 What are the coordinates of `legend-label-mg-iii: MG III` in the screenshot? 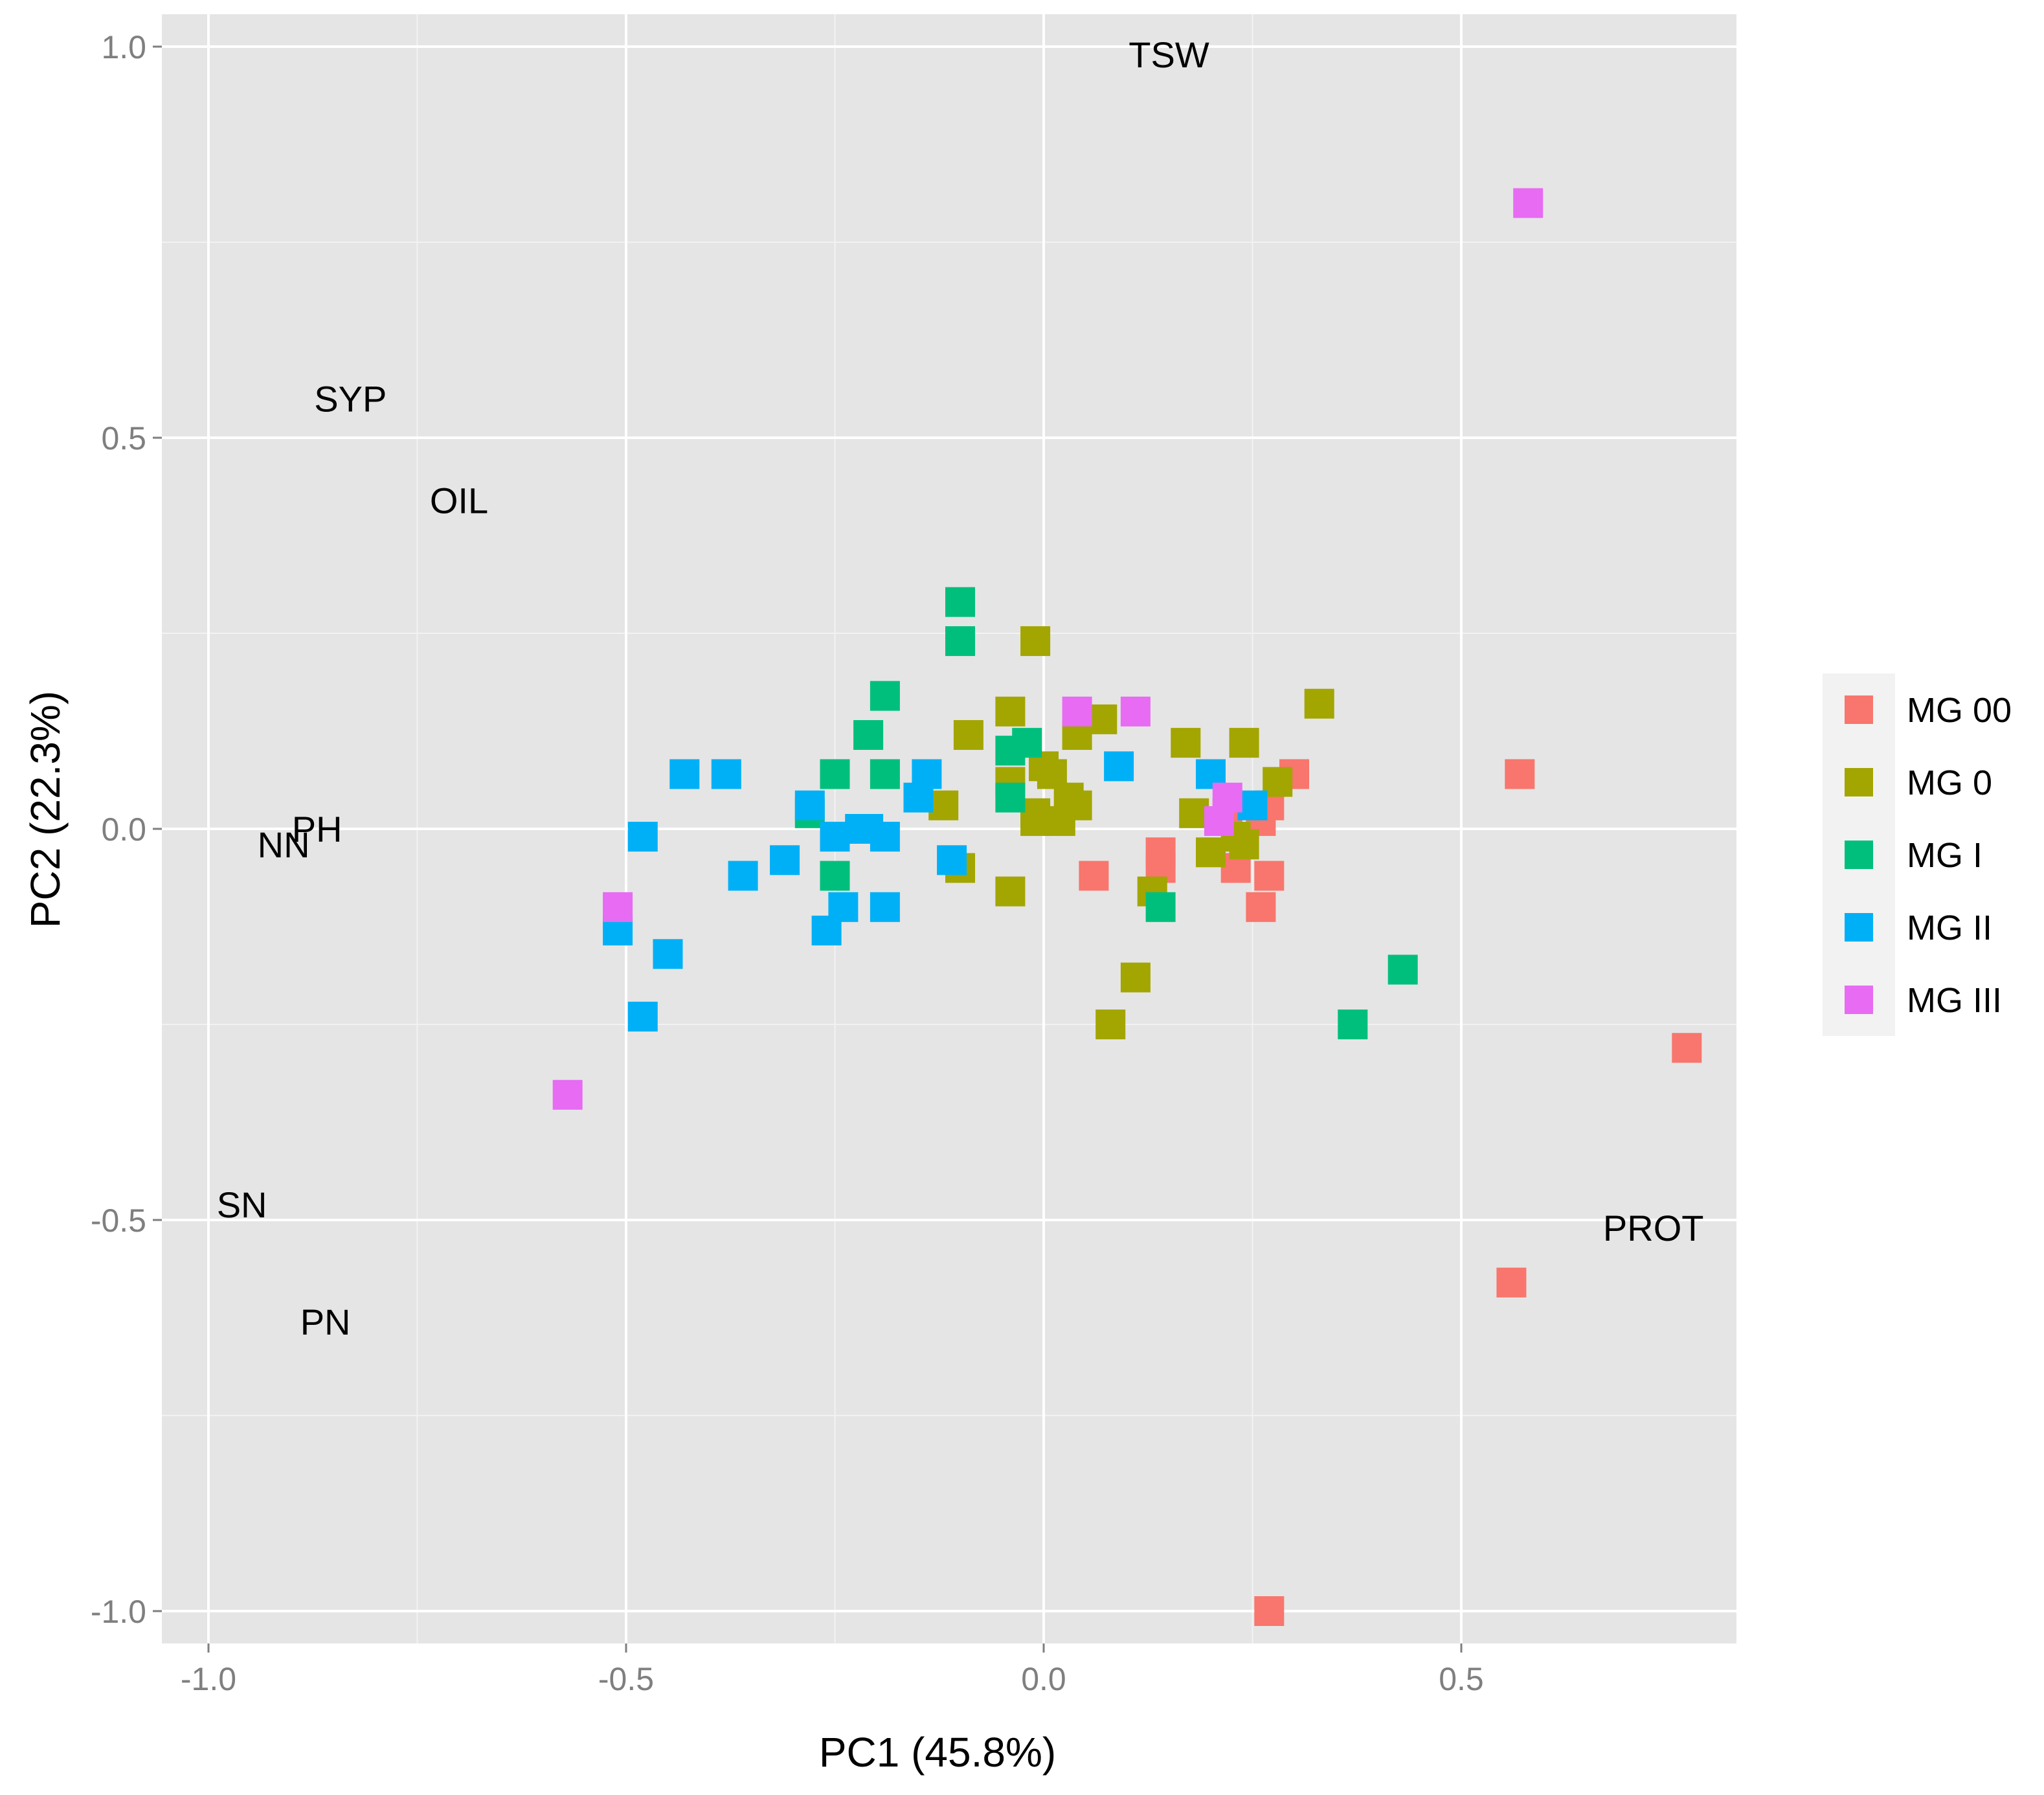 It's located at (1955, 1000).